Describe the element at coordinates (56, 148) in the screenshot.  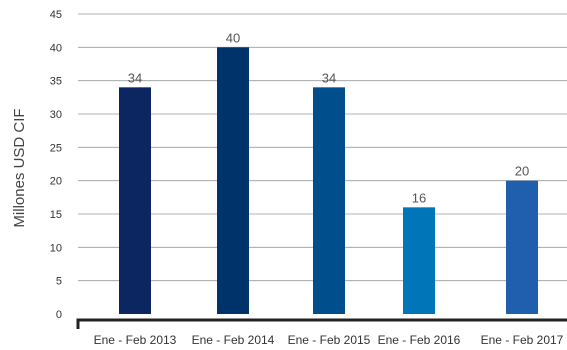
I see `y-tick-label: 25` at that location.